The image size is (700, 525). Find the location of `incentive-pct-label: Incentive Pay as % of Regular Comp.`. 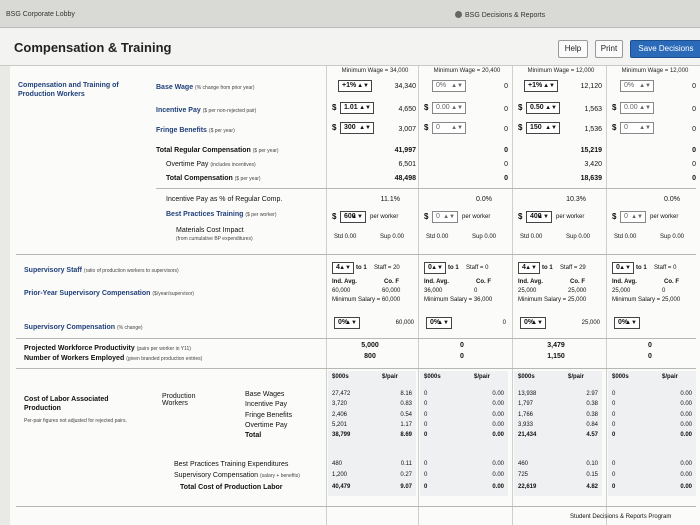

incentive-pct-label: Incentive Pay as % of Regular Comp. is located at coordinates (224, 199).